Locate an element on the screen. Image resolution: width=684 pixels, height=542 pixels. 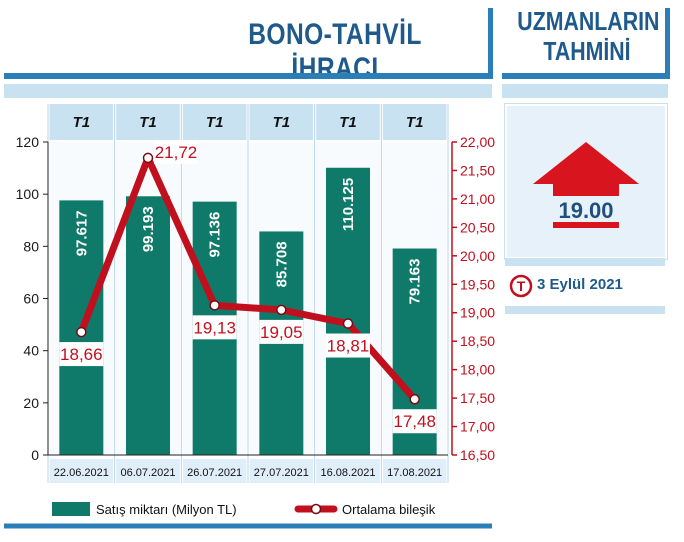
line-value-label: 17,48 is located at coordinates (414, 421).